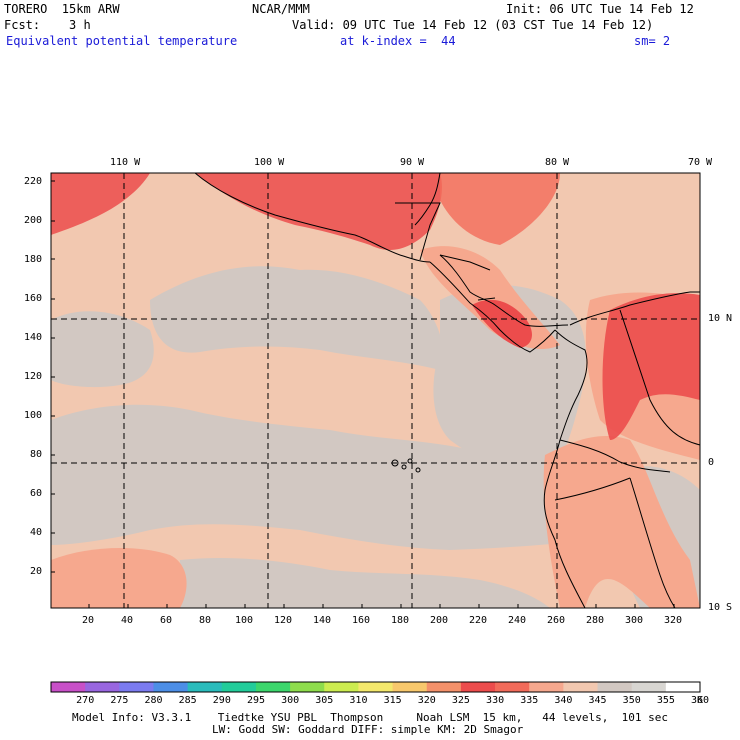 The image size is (740, 740). Describe the element at coordinates (412, 162) in the screenshot. I see `lon-label-90w: 90 W` at that location.